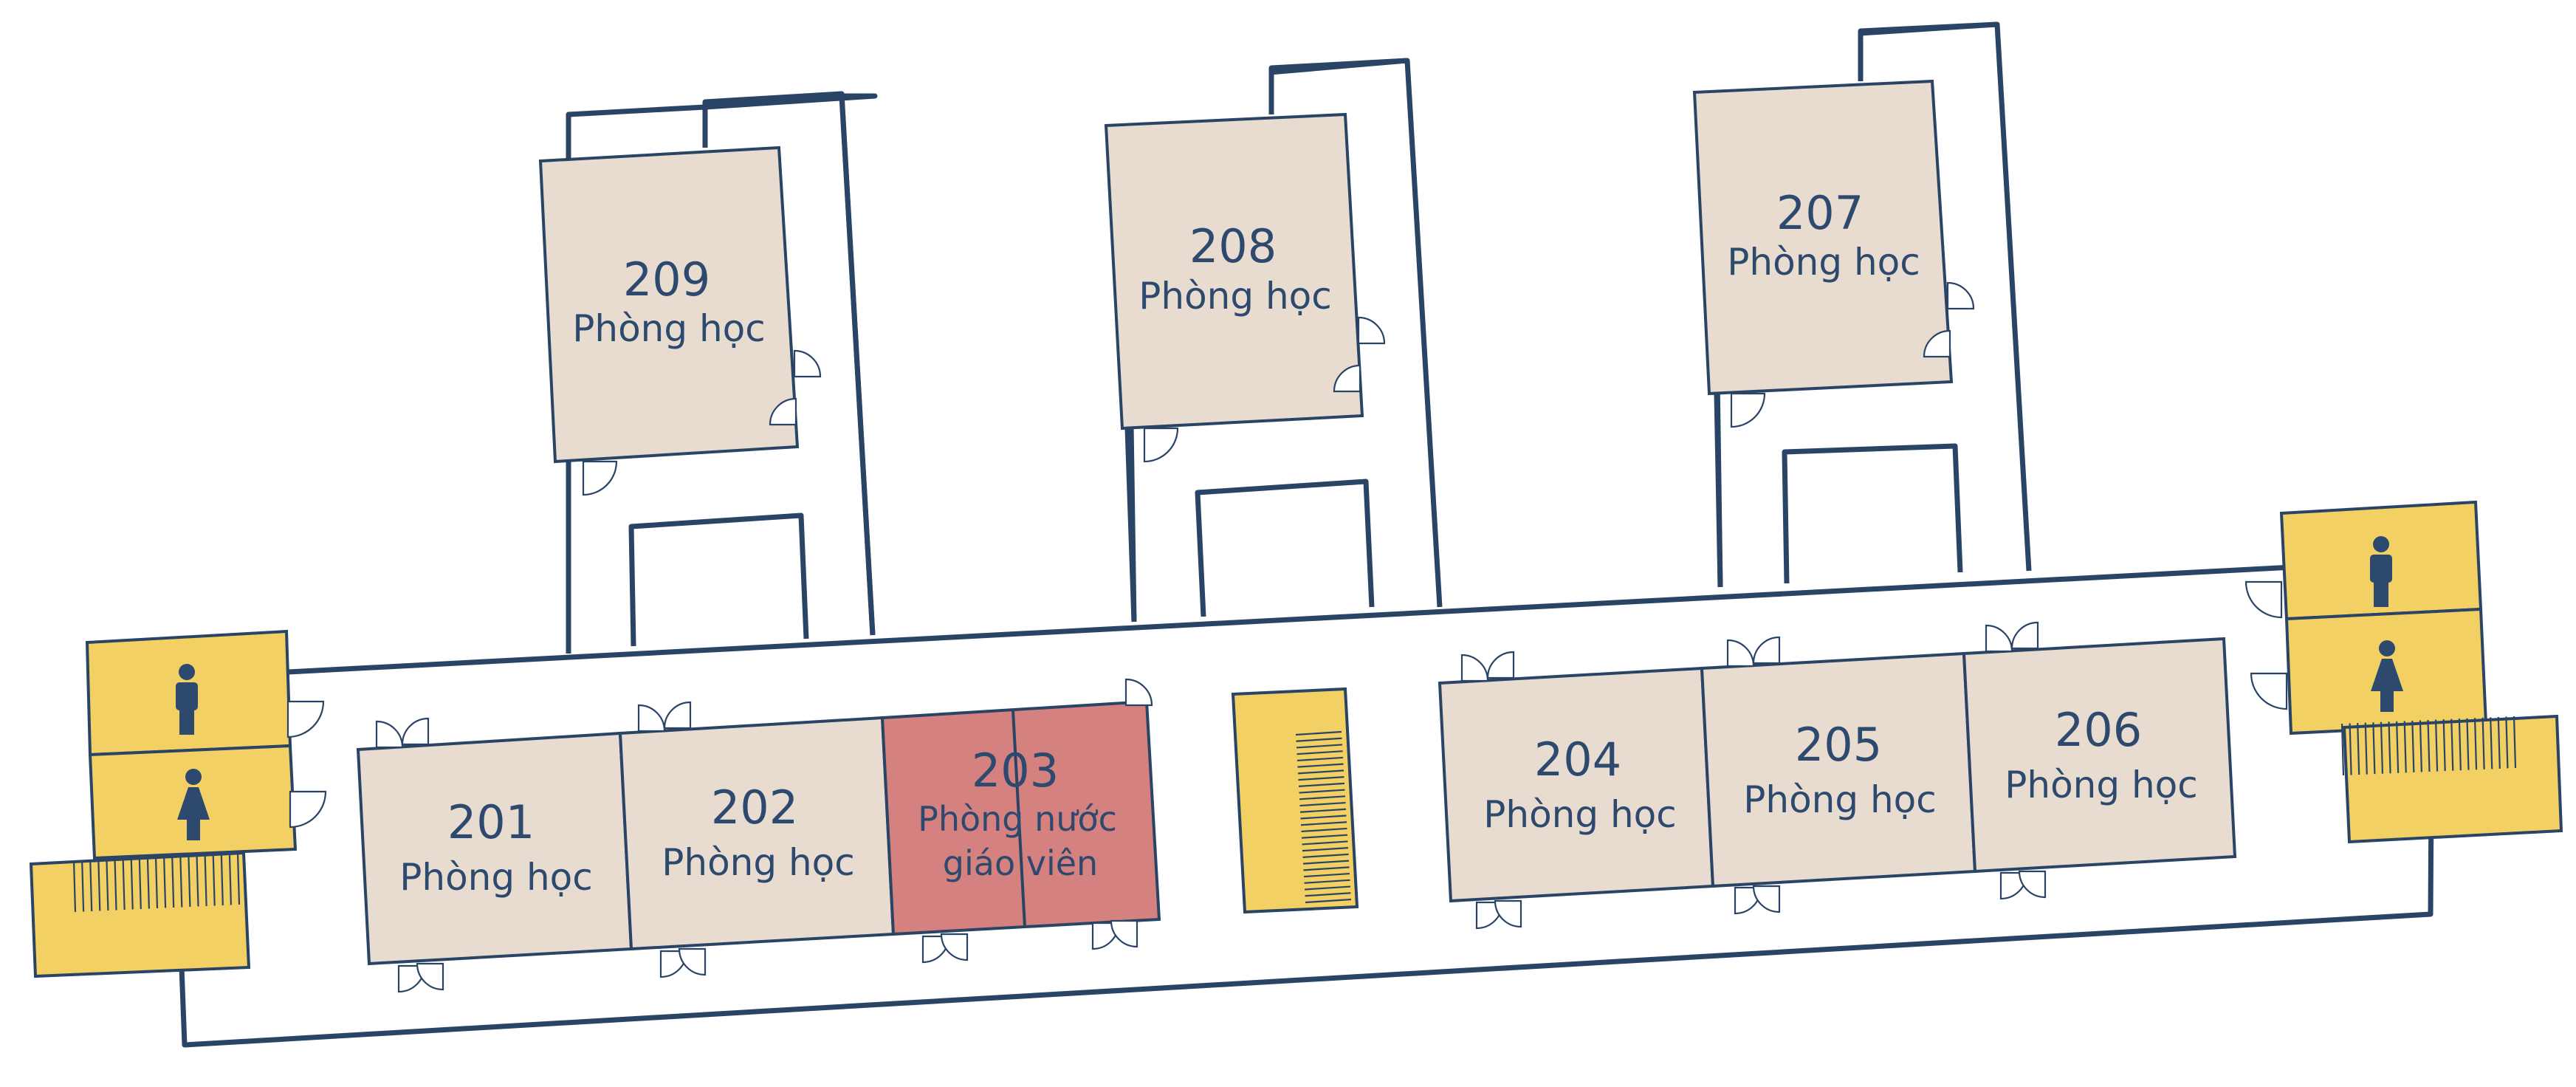  I want to click on room-208-name: Phòng học, so click(1235, 296).